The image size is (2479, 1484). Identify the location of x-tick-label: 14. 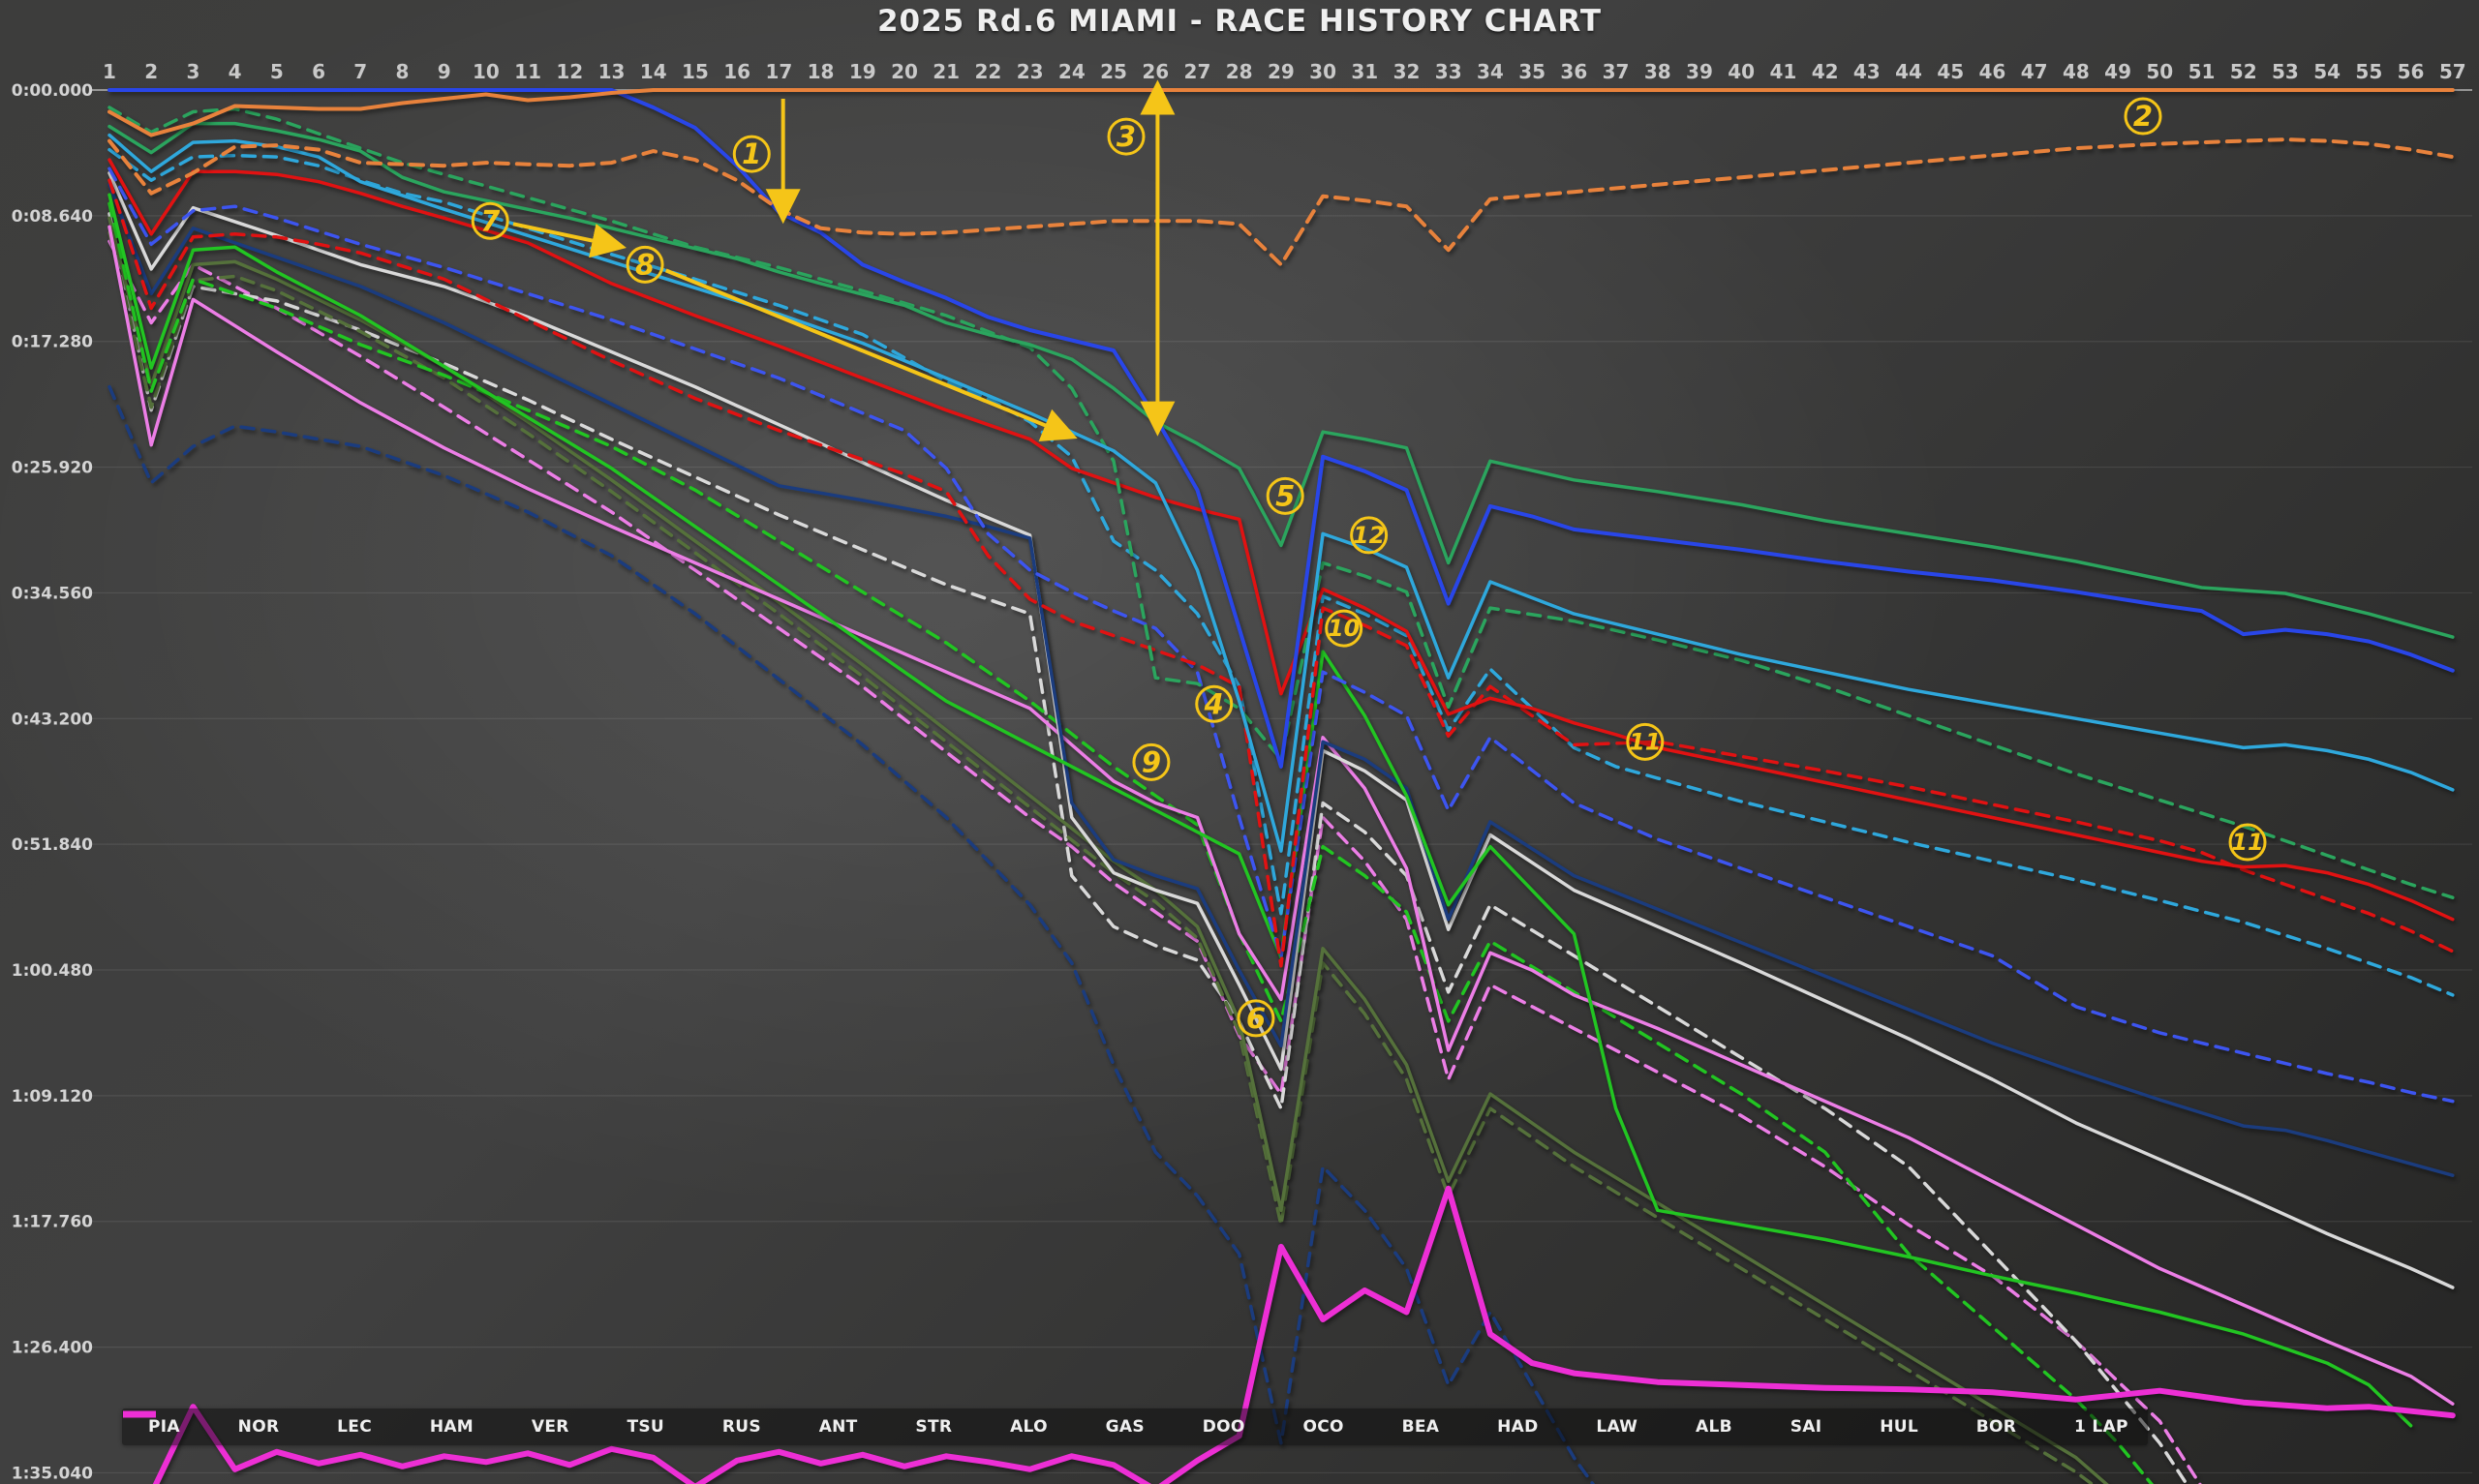
(653, 71).